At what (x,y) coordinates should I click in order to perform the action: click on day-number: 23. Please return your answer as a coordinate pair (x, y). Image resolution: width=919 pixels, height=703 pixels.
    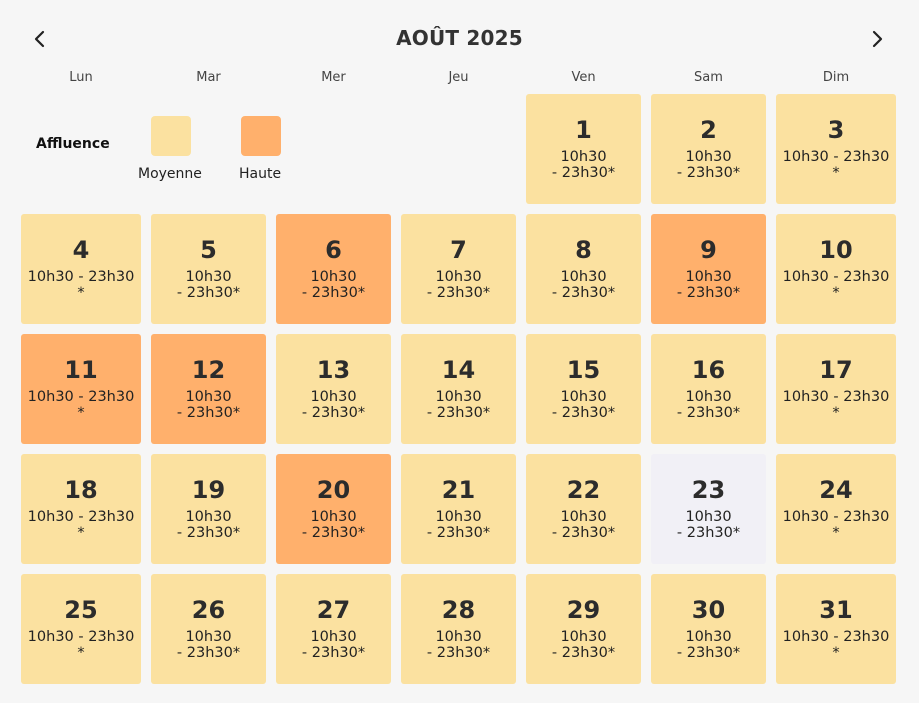
    Looking at the image, I should click on (708, 490).